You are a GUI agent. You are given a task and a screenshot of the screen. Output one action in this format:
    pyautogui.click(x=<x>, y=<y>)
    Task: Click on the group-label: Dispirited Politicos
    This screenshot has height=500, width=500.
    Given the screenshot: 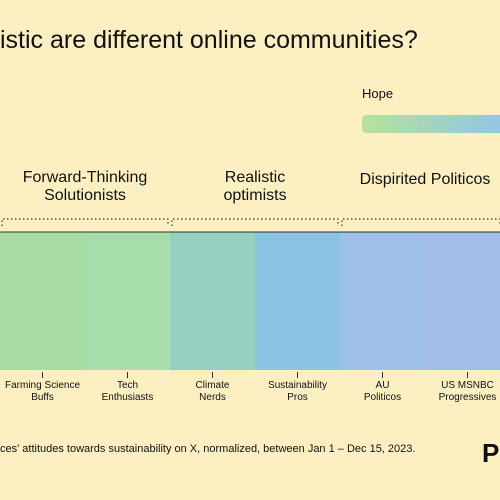 What is the action you would take?
    pyautogui.click(x=425, y=179)
    